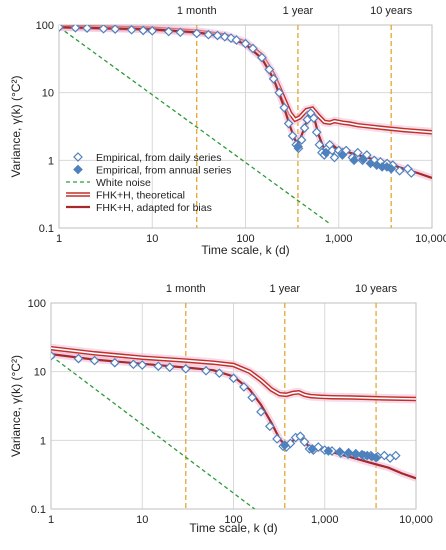  I want to click on legend-label: Empirical, from daily series, so click(158, 158).